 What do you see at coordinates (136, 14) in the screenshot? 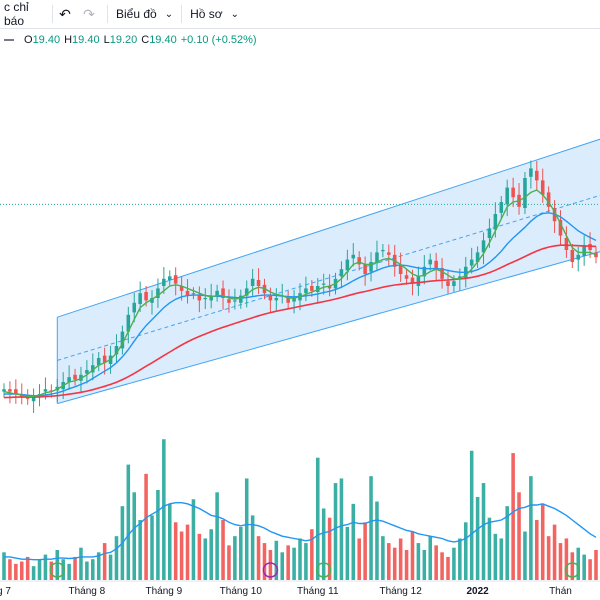
I see `chart-menu-label: Biểu đồ` at bounding box center [136, 14].